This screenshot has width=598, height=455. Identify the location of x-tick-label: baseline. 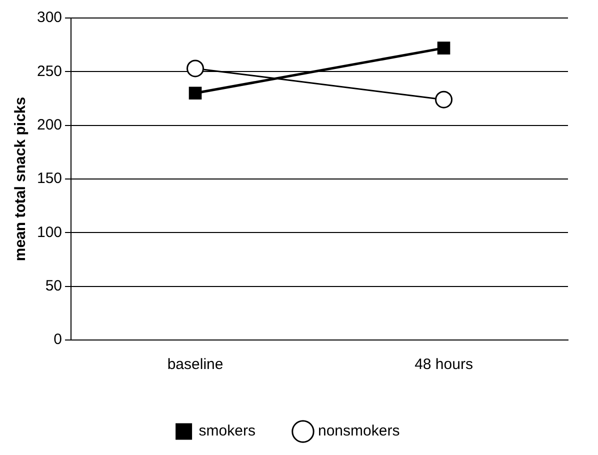
(195, 365).